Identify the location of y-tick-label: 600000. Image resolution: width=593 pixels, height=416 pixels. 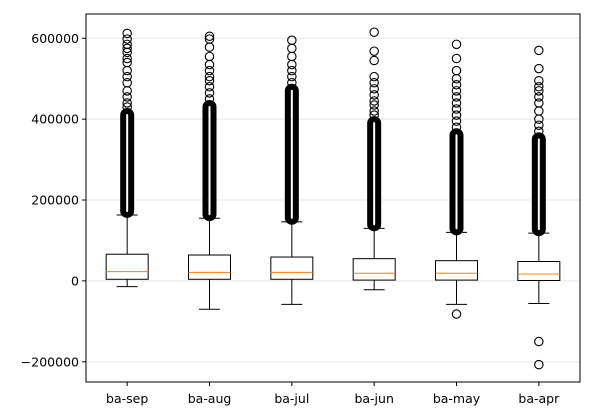
(55, 38).